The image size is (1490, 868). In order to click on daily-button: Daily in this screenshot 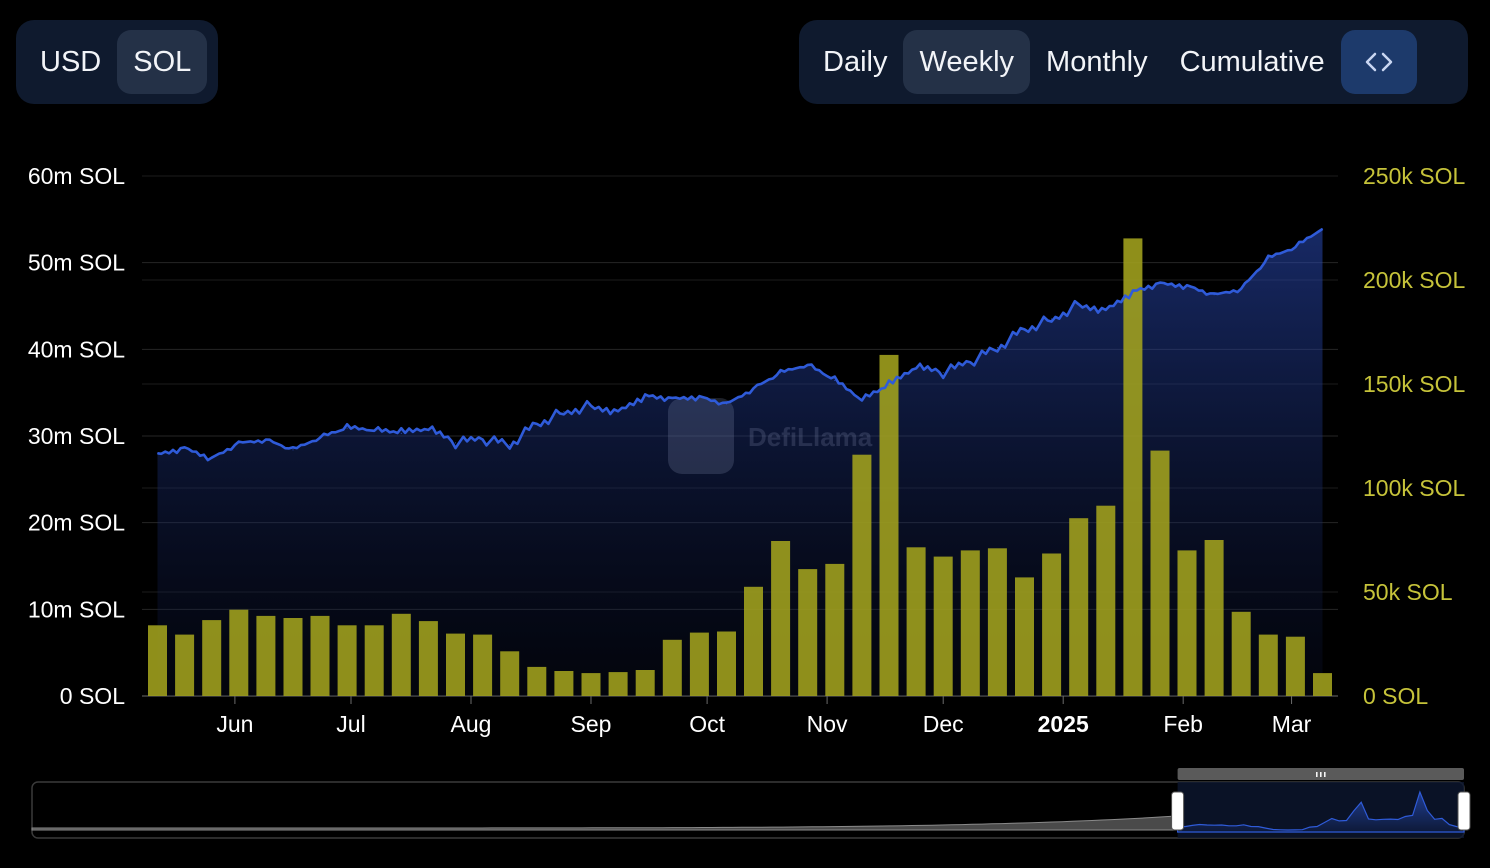, I will do `click(855, 61)`.